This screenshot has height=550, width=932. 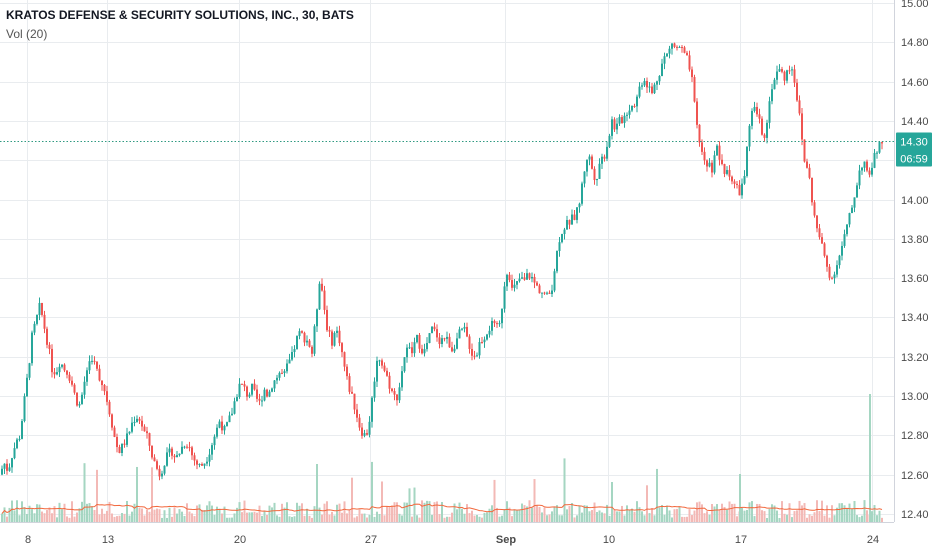 What do you see at coordinates (452, 540) in the screenshot?
I see `time-axis: 8 13 20 27 Sep 10 17 24` at bounding box center [452, 540].